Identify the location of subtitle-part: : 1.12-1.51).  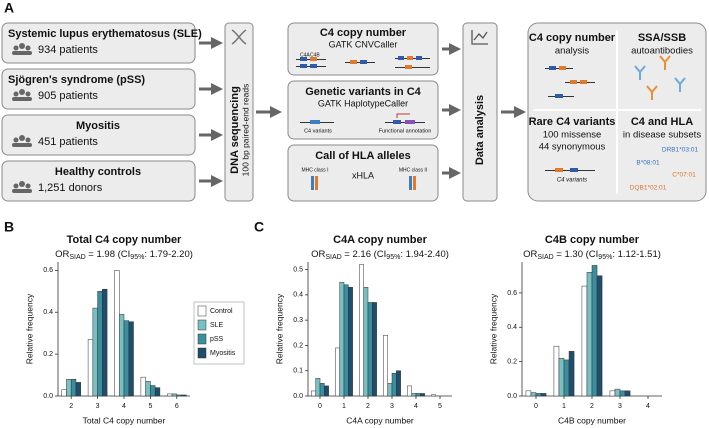
(636, 254).